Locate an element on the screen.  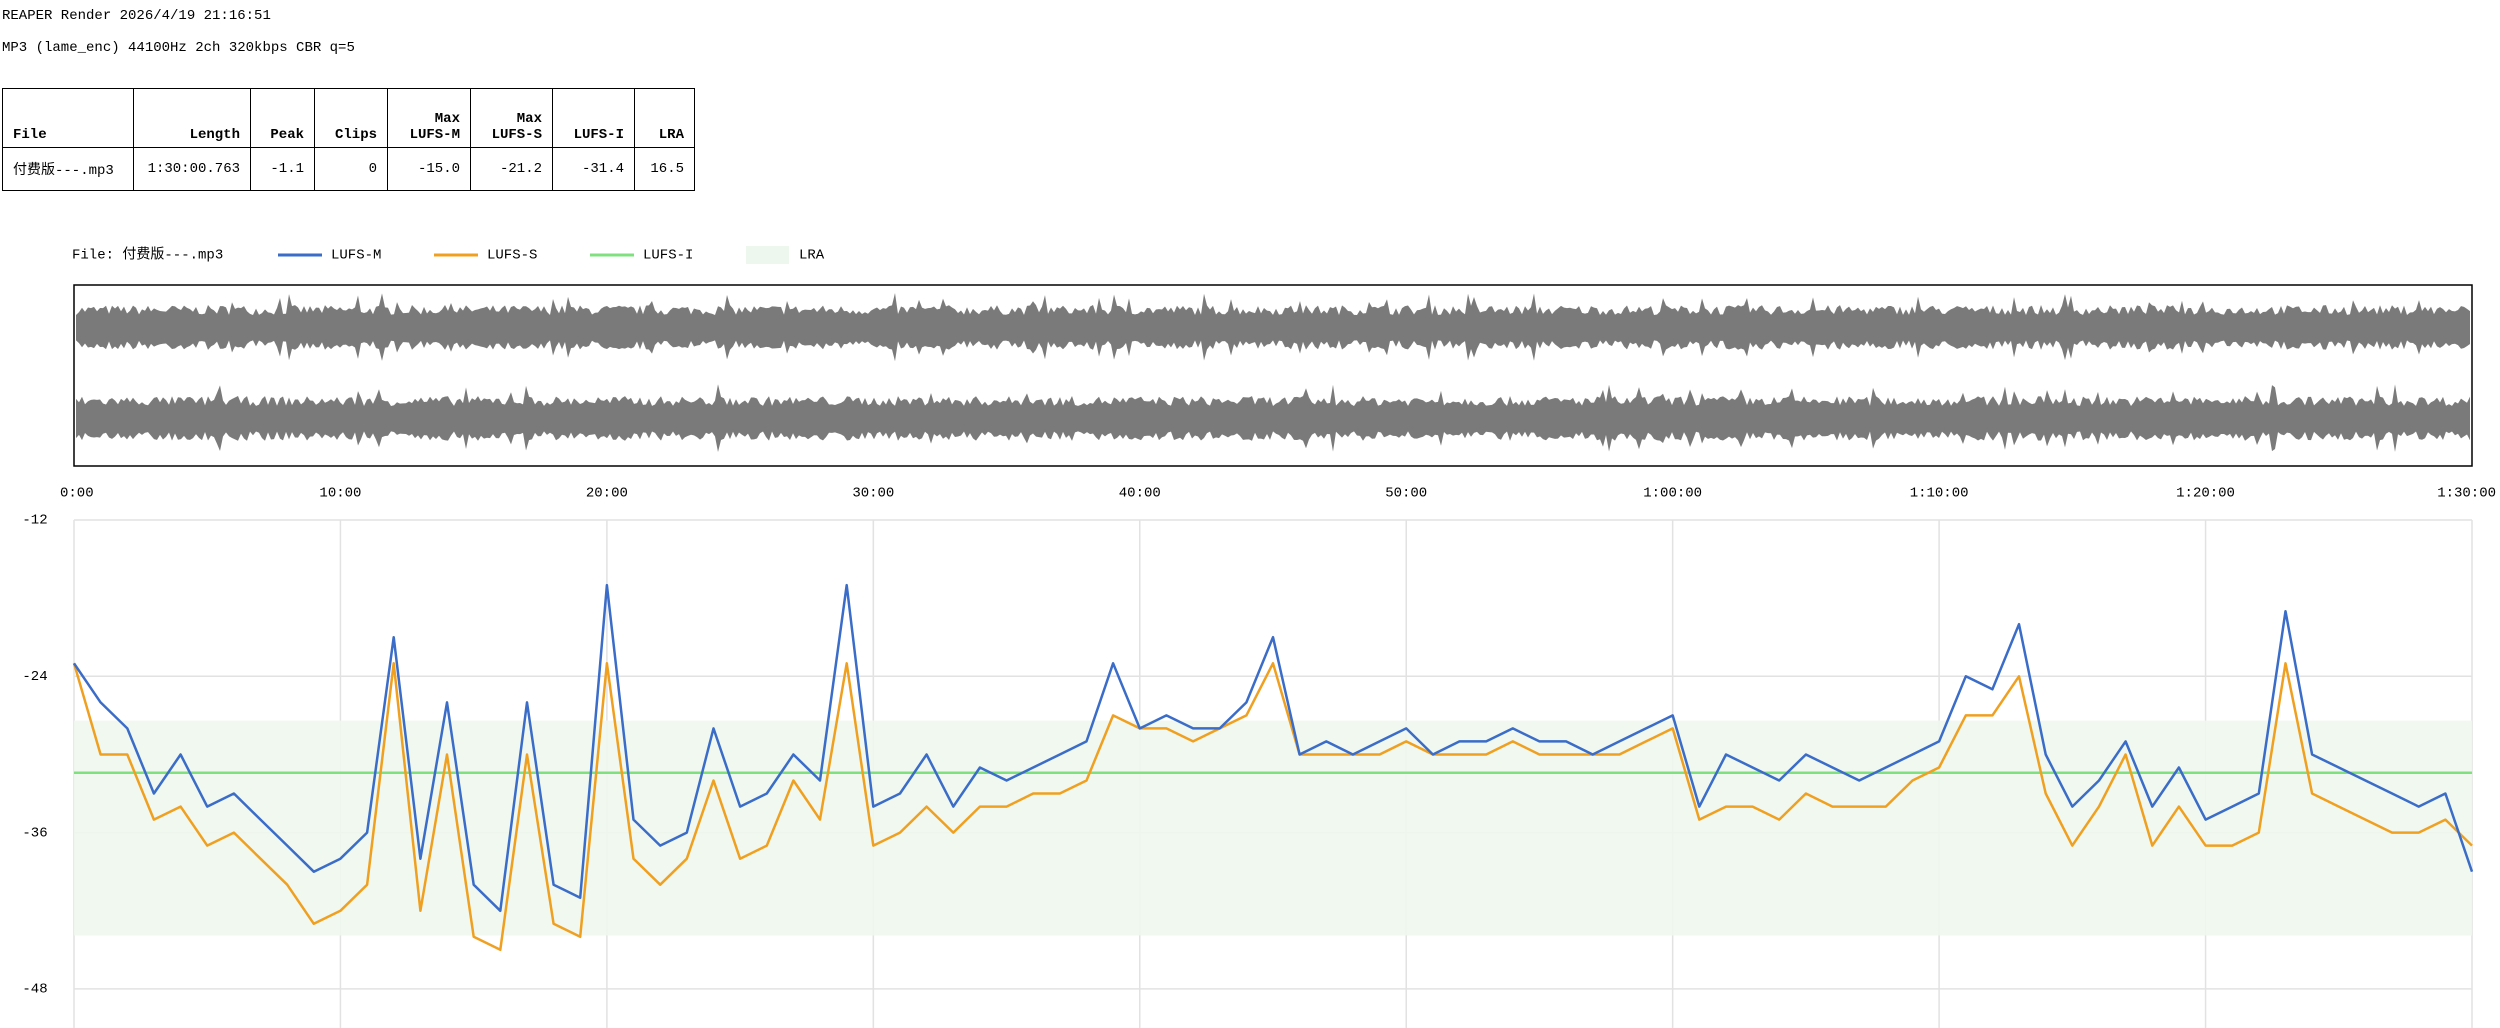
x-tick-label: 10:00 is located at coordinates (340, 494).